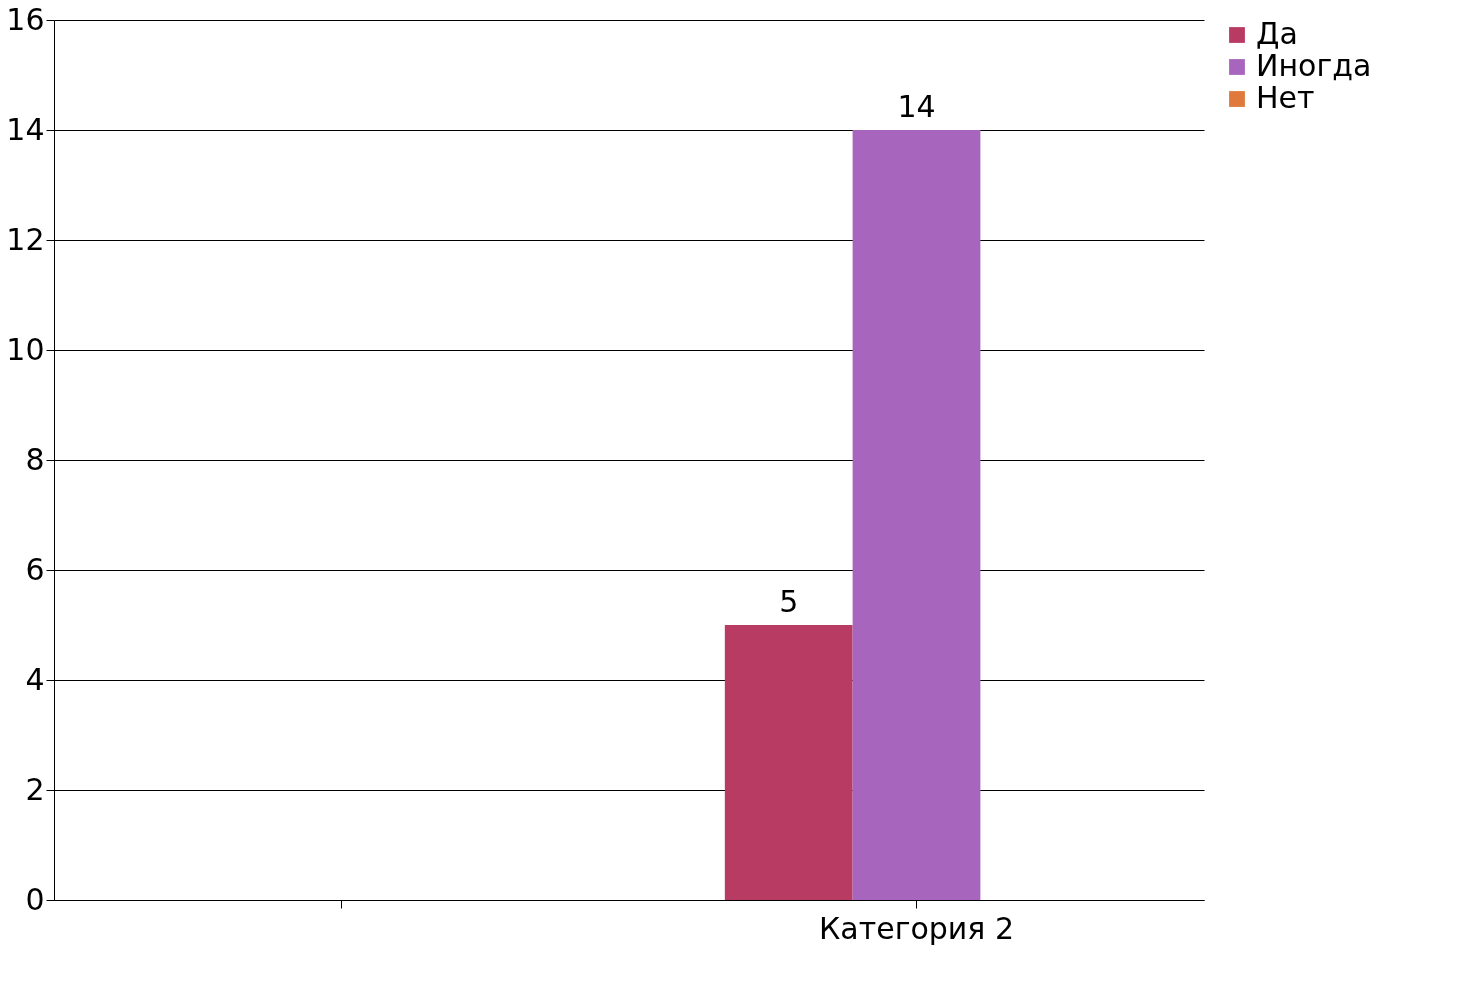 The width and height of the screenshot is (1483, 1000). Describe the element at coordinates (35, 679) in the screenshot. I see `y-tick-label: 4` at that location.